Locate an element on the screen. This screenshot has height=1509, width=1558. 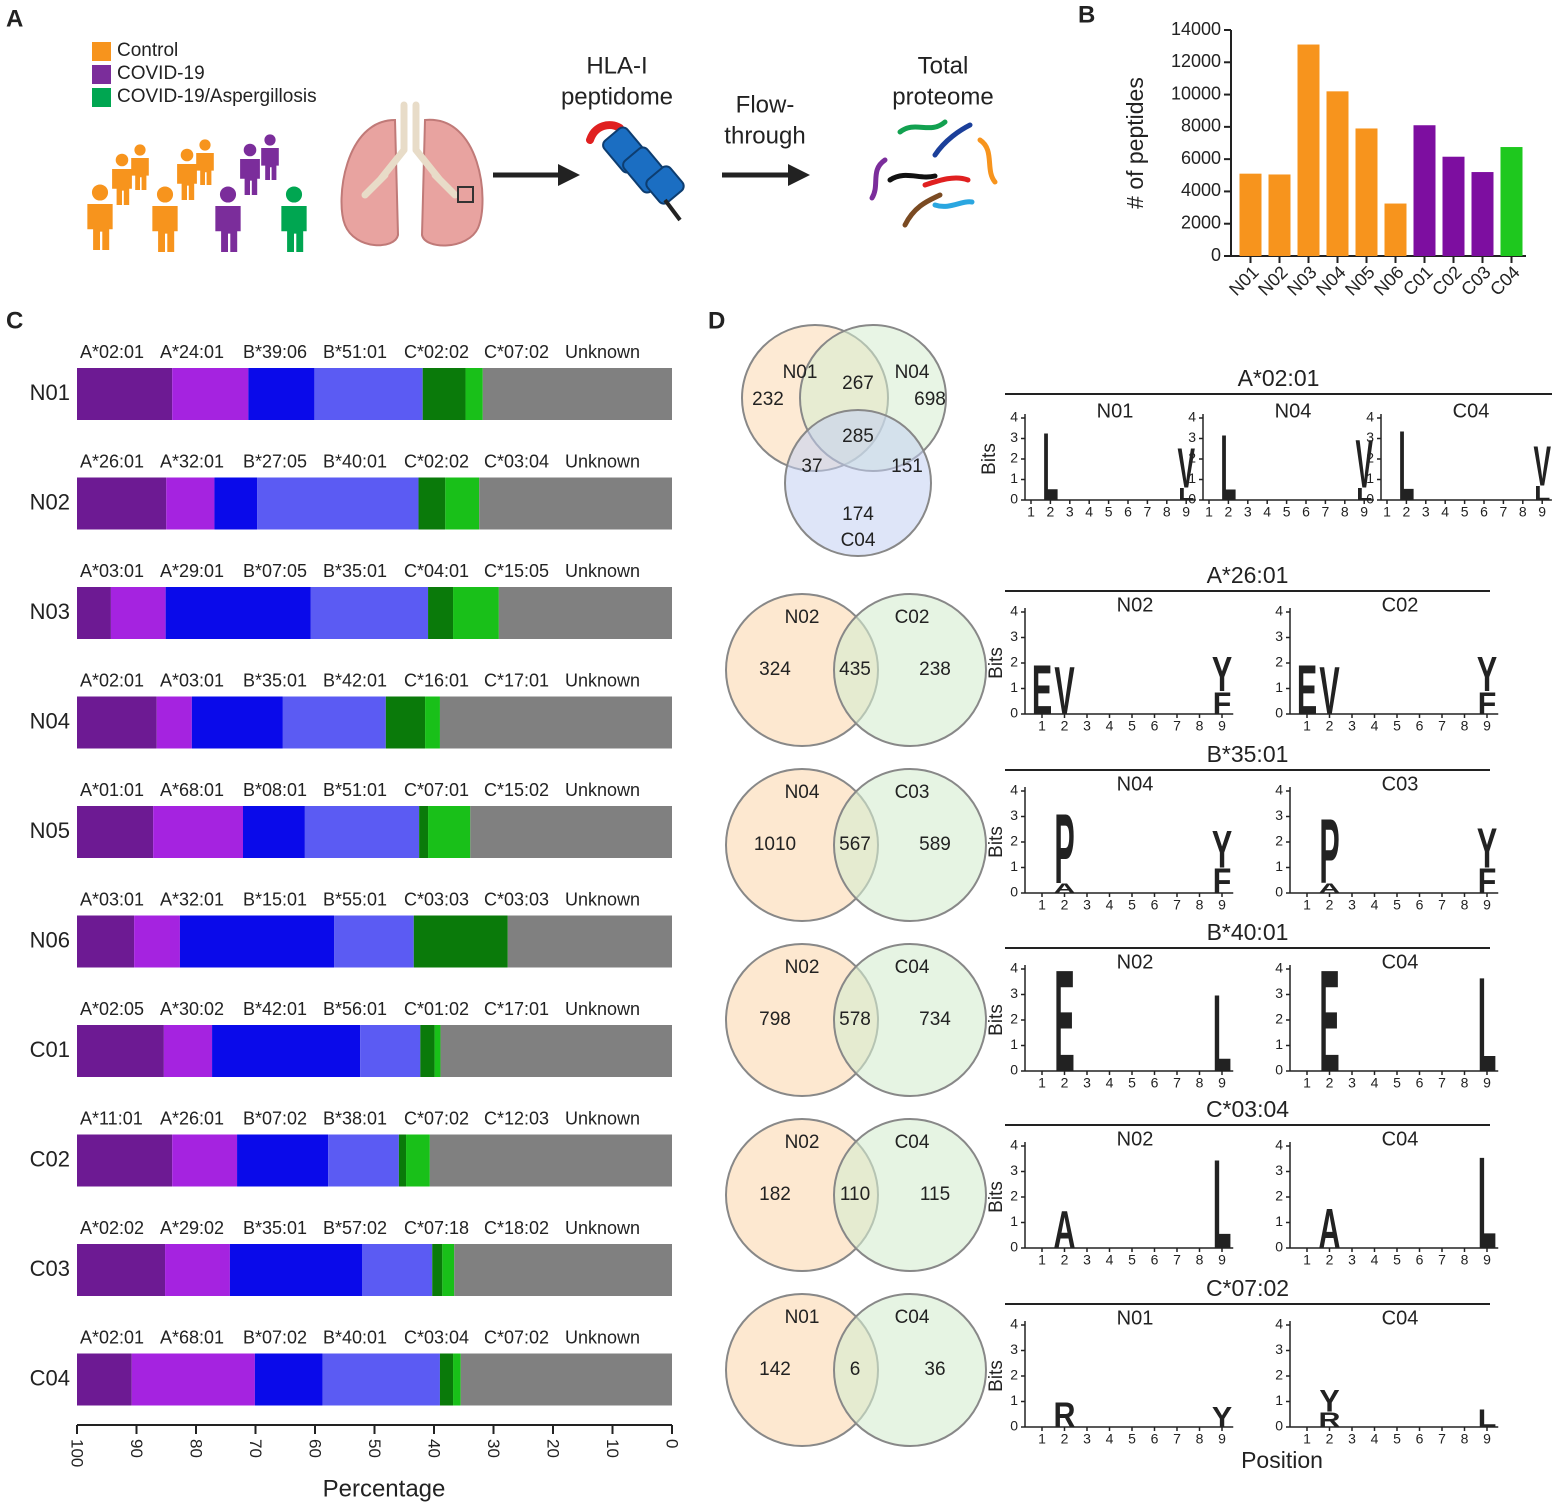
row-label: N02 is located at coordinates (50, 501).